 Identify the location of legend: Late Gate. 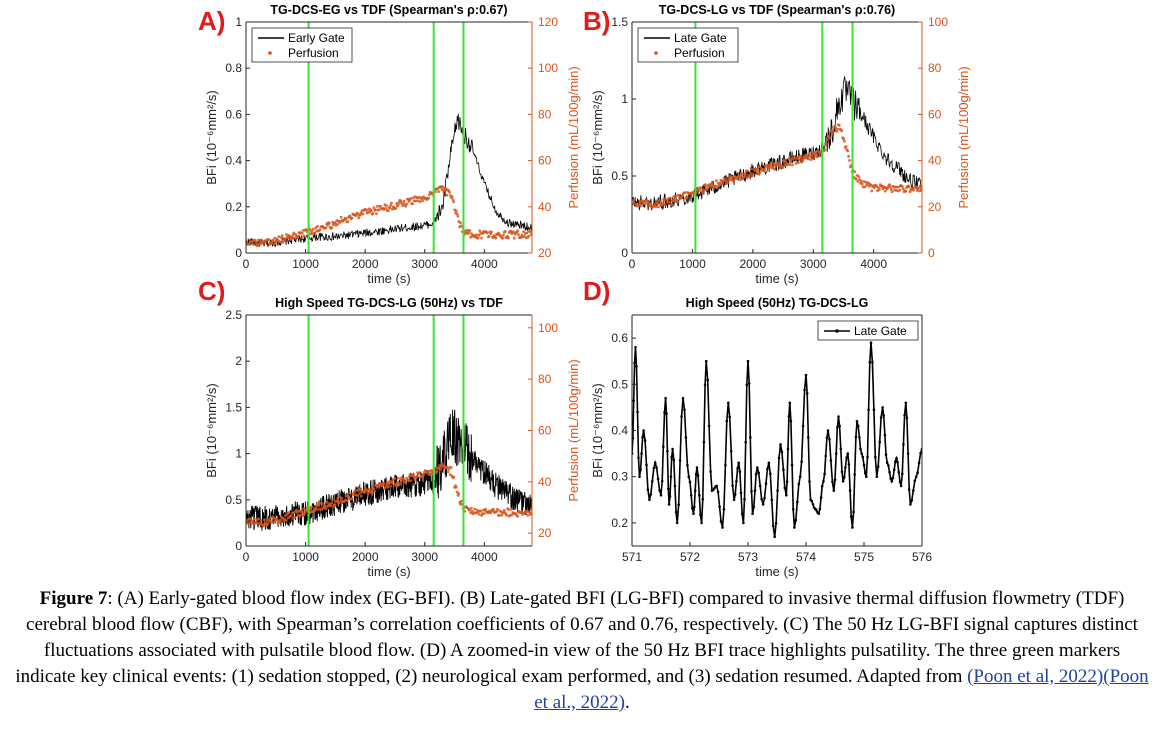
(868, 330).